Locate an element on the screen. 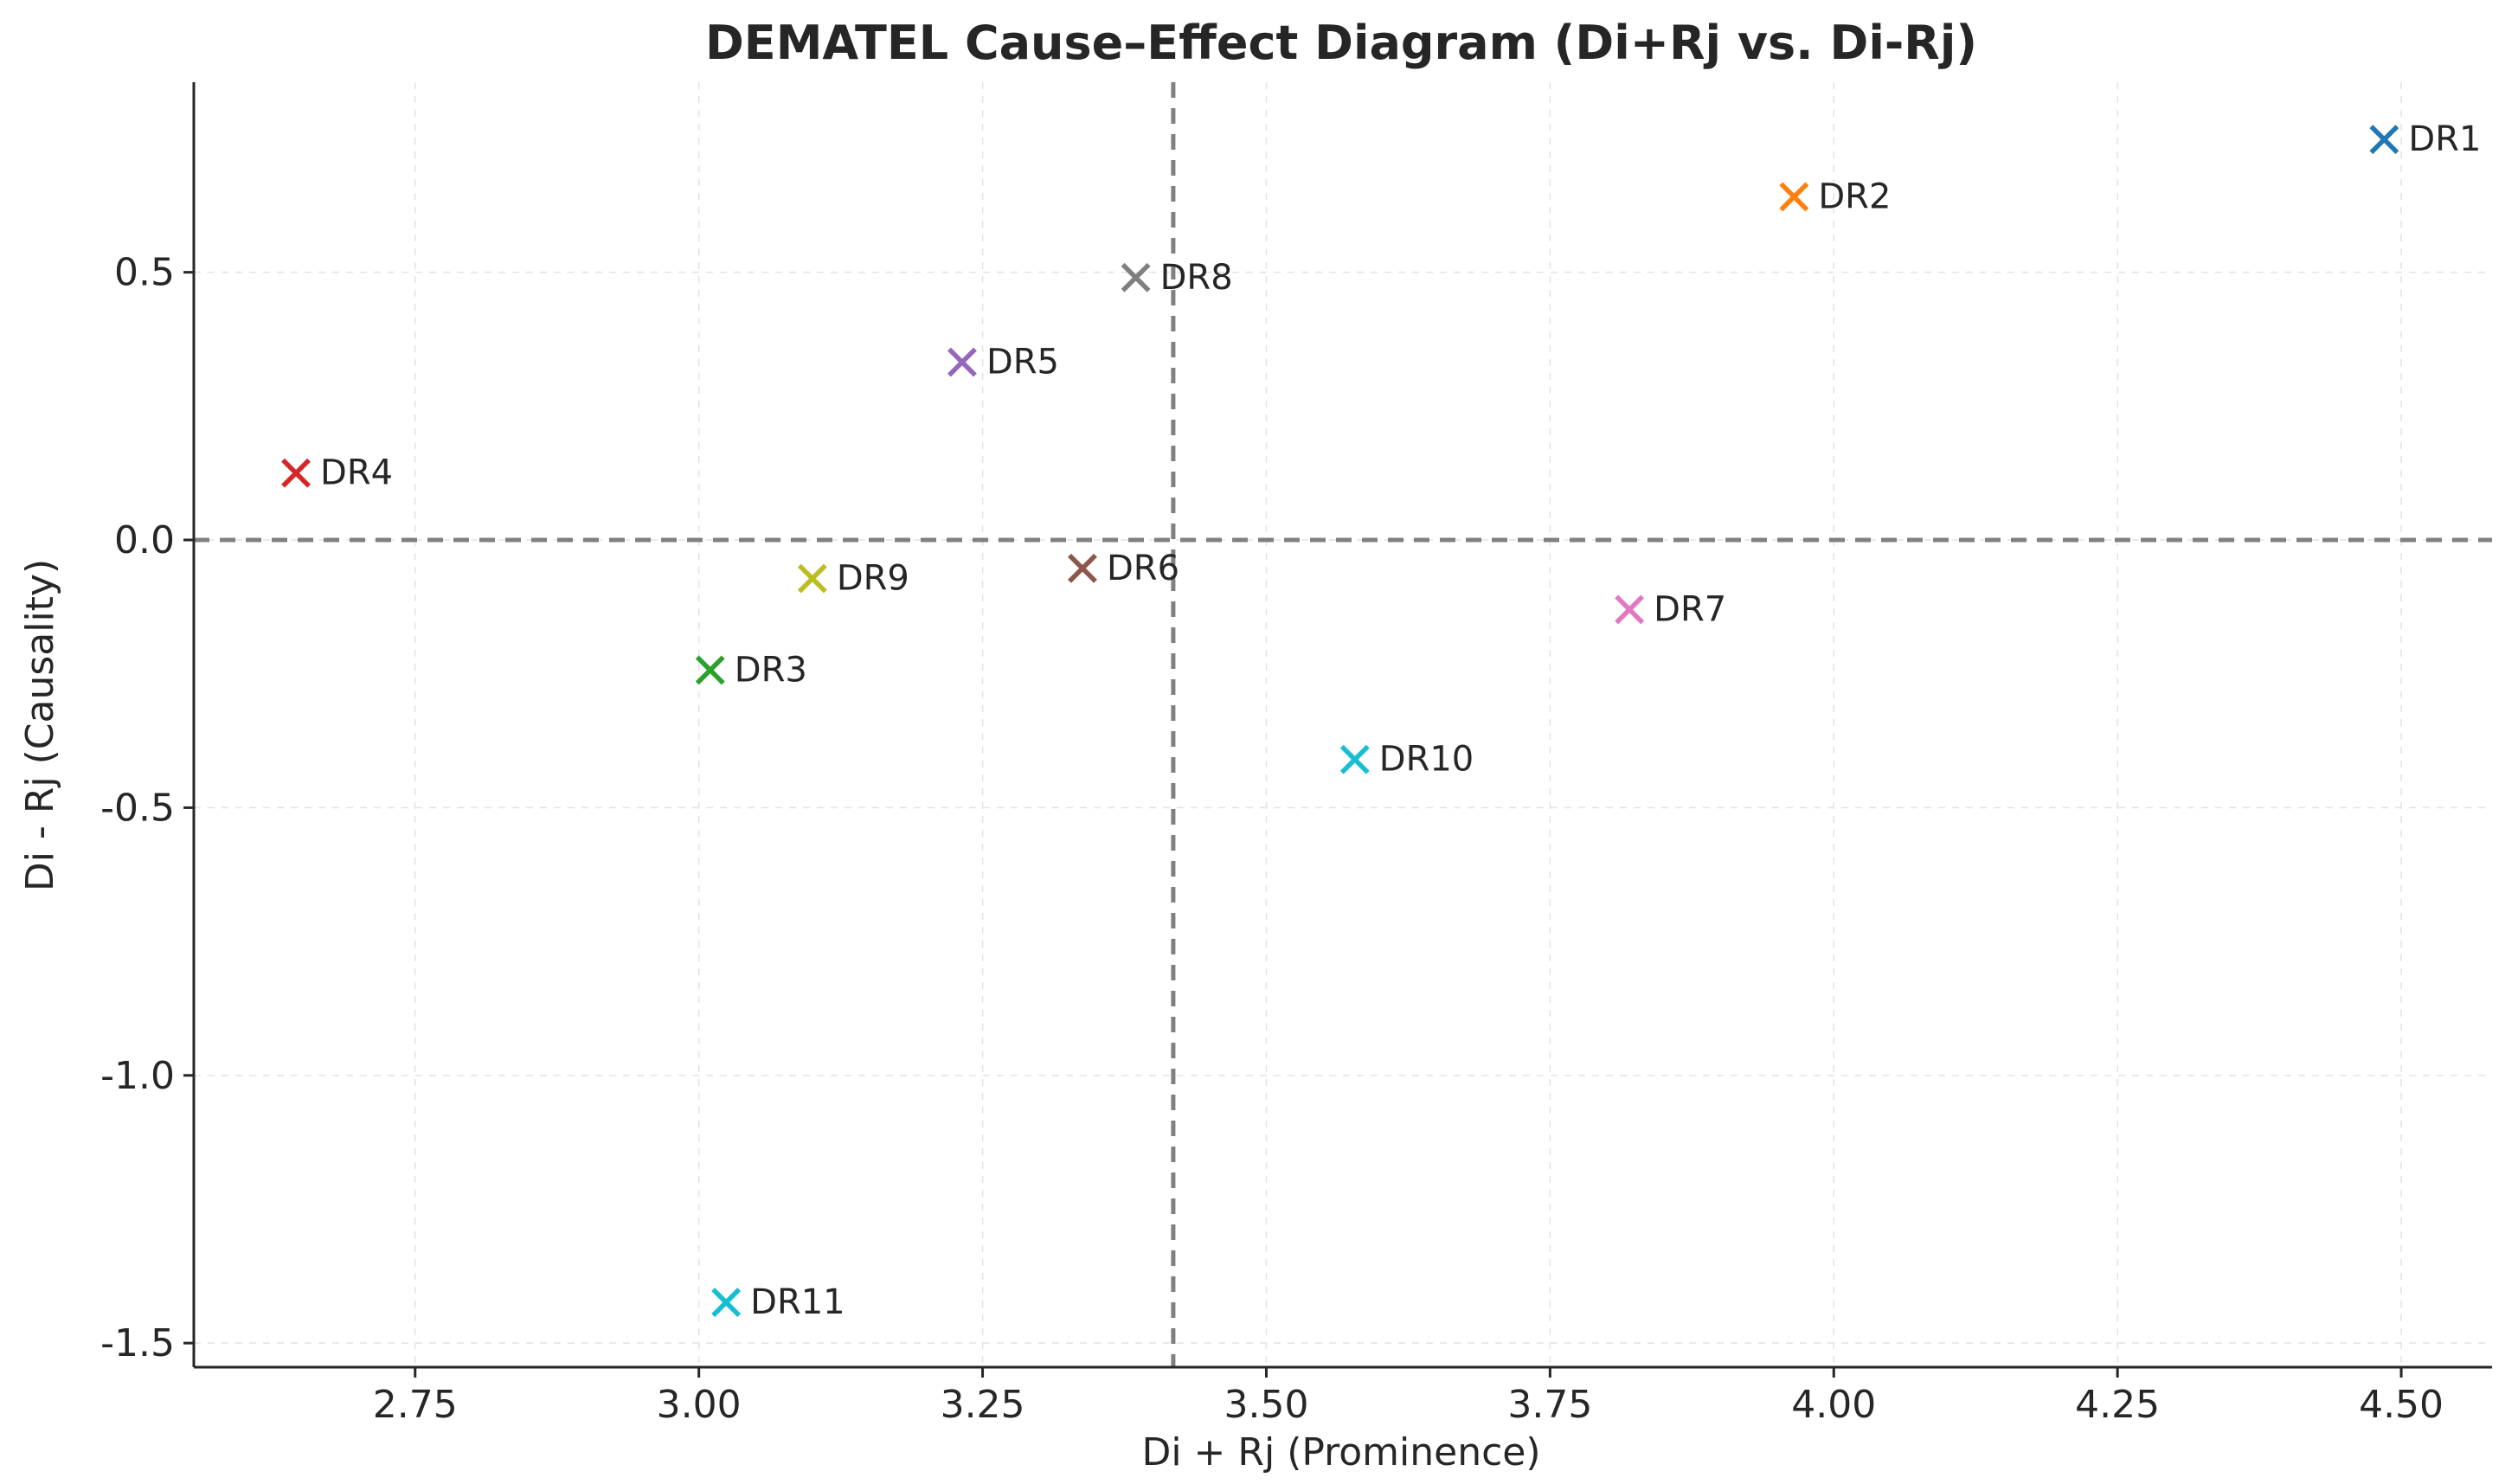 The height and width of the screenshot is (1484, 2505). data-point-dr6: DR6 is located at coordinates (1123, 569).